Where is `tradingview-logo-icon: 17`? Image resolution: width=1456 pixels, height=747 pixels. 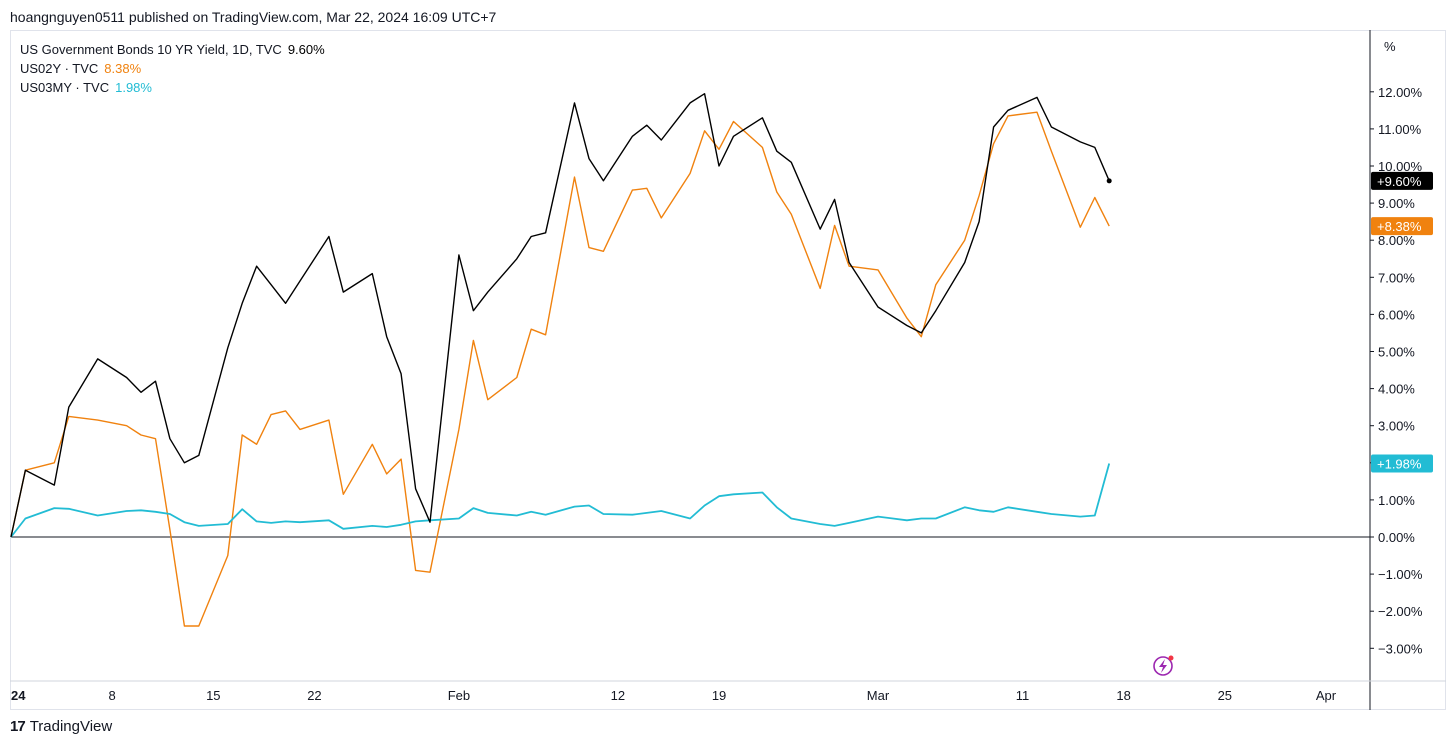
tradingview-logo-icon: 17 is located at coordinates (18, 726).